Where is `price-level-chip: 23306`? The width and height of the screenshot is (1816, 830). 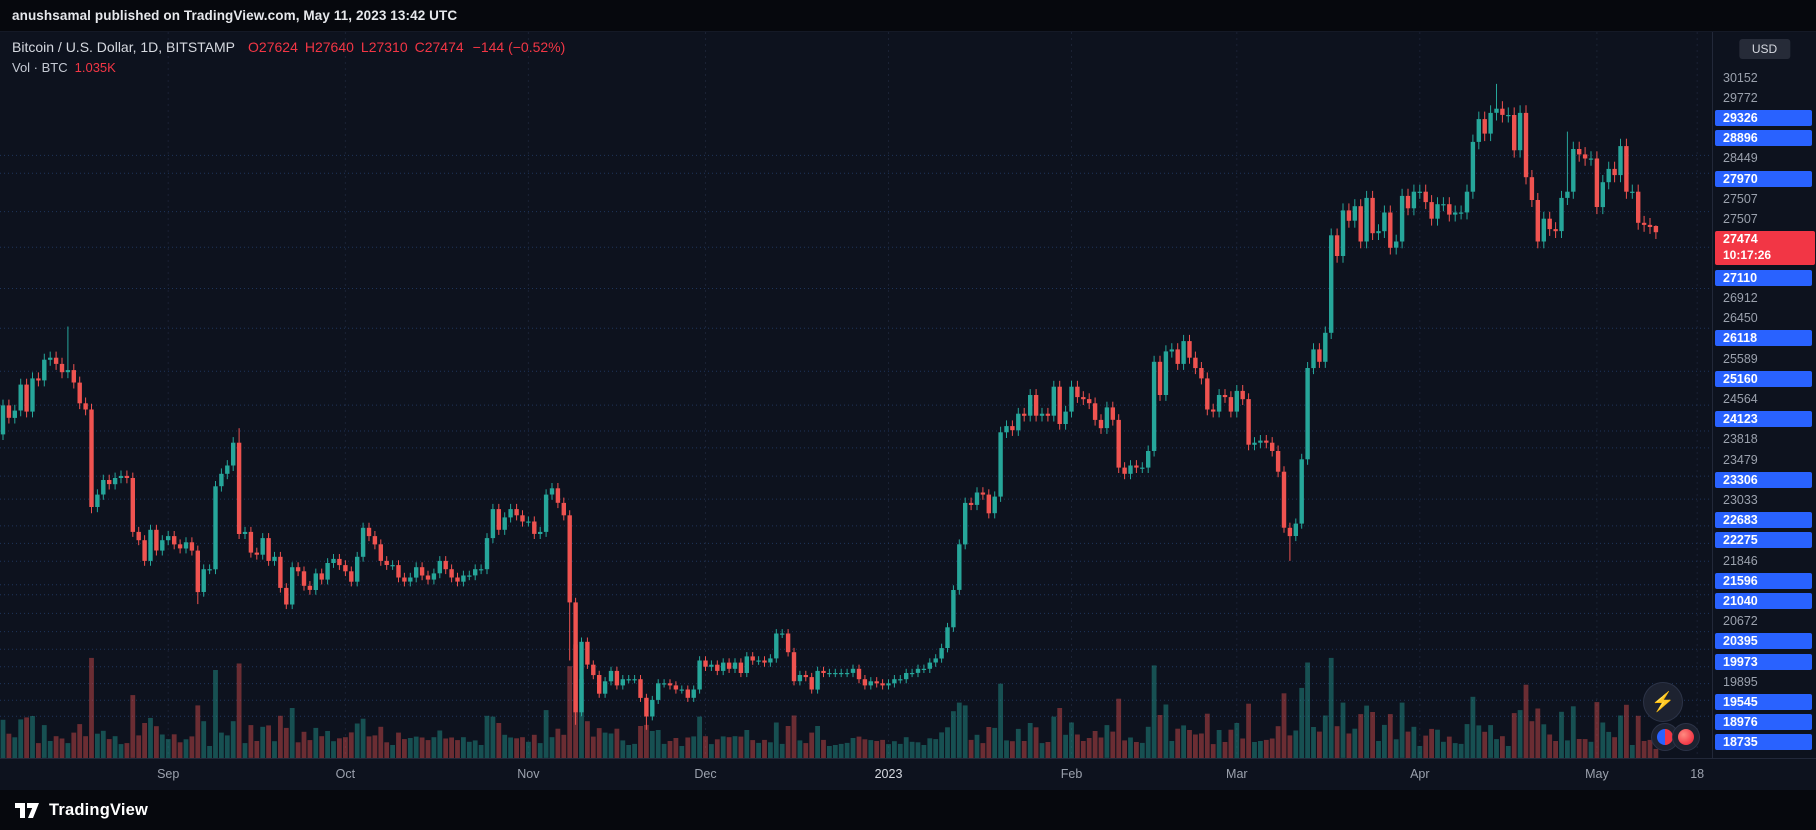 price-level-chip: 23306 is located at coordinates (1763, 479).